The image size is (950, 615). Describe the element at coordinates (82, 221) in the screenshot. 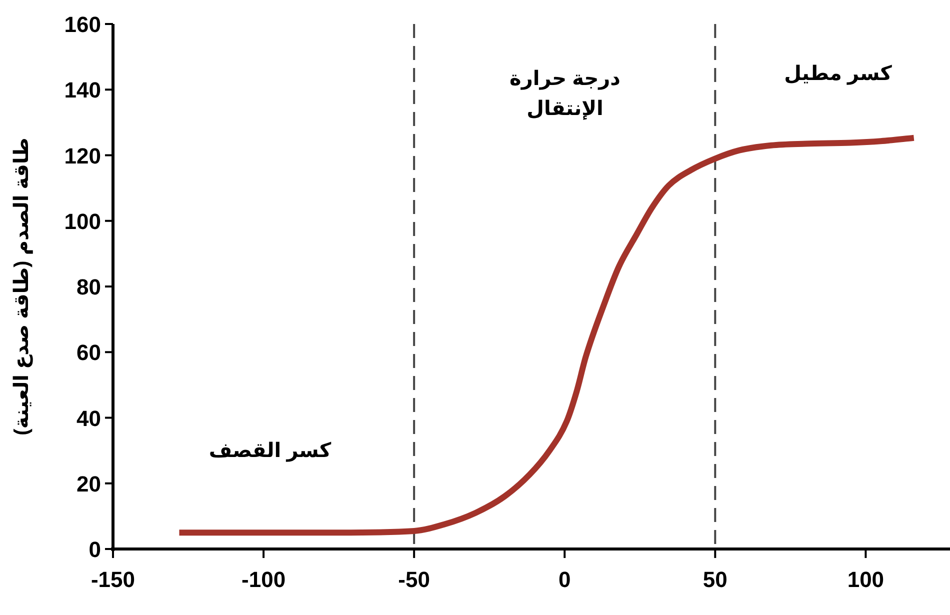

I see `y-tick-label: 100` at that location.